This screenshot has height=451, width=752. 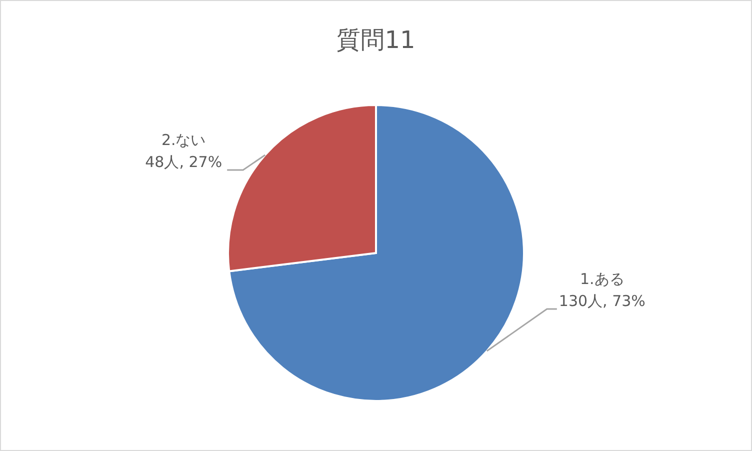 What do you see at coordinates (602, 301) in the screenshot?
I see `data-label: 130人, 73%` at bounding box center [602, 301].